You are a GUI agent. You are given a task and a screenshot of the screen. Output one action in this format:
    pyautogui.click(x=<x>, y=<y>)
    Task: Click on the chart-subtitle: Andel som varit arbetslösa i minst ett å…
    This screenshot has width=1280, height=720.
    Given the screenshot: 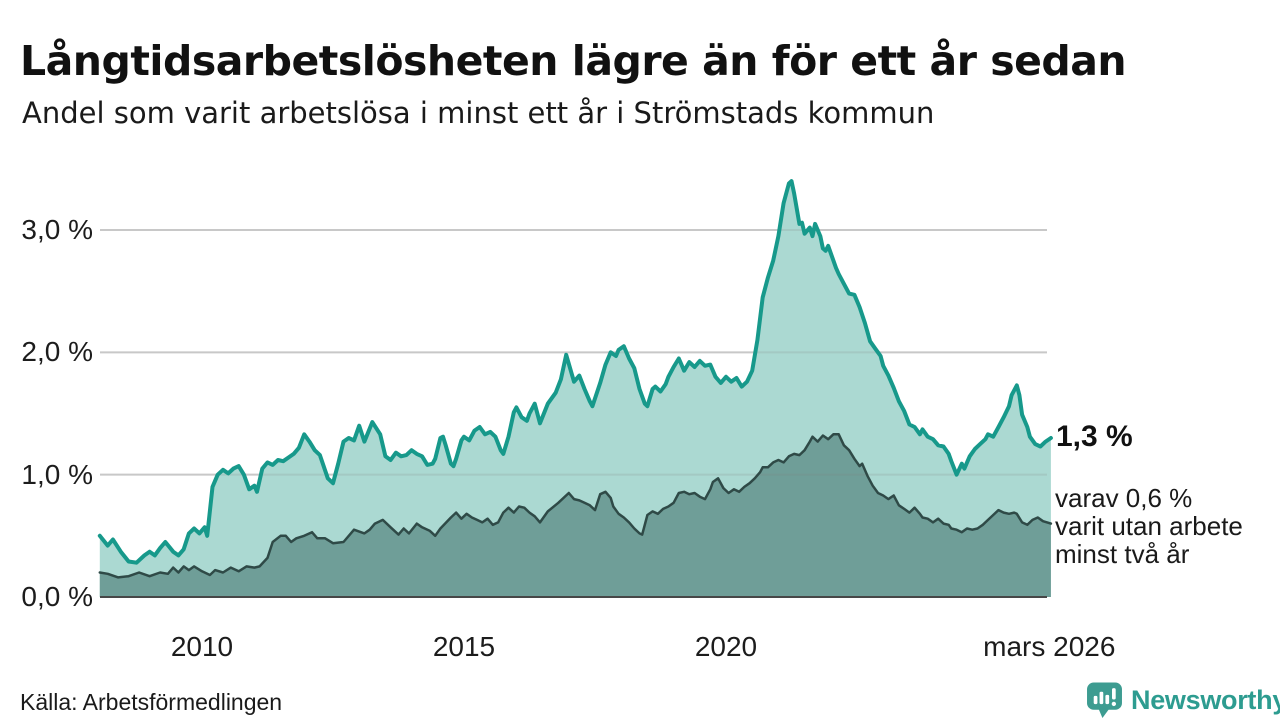 What is the action you would take?
    pyautogui.click(x=478, y=113)
    